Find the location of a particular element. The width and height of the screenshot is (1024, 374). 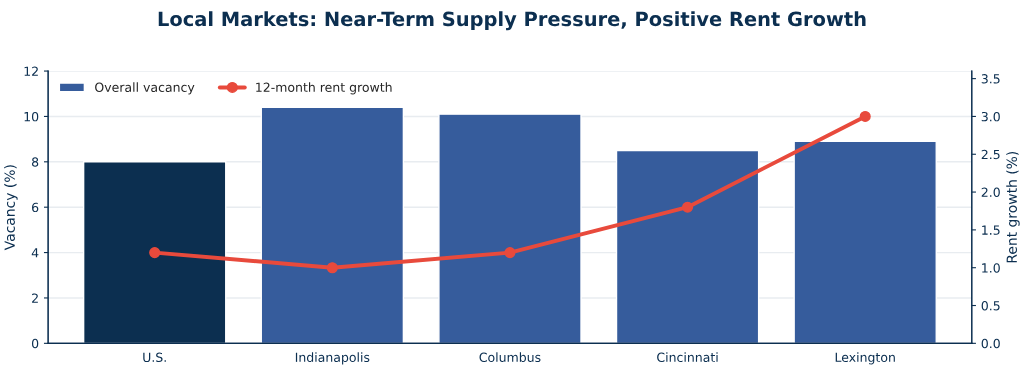

y2-tick-label: 0.0 is located at coordinates (990, 343).